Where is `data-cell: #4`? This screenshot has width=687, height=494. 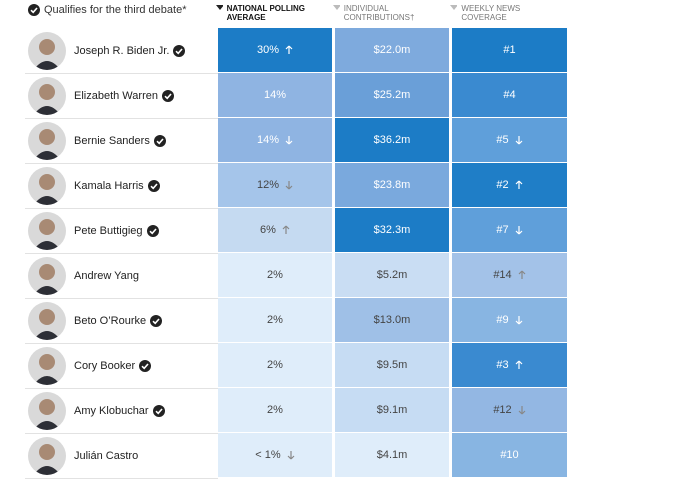
data-cell: #4 is located at coordinates (509, 95).